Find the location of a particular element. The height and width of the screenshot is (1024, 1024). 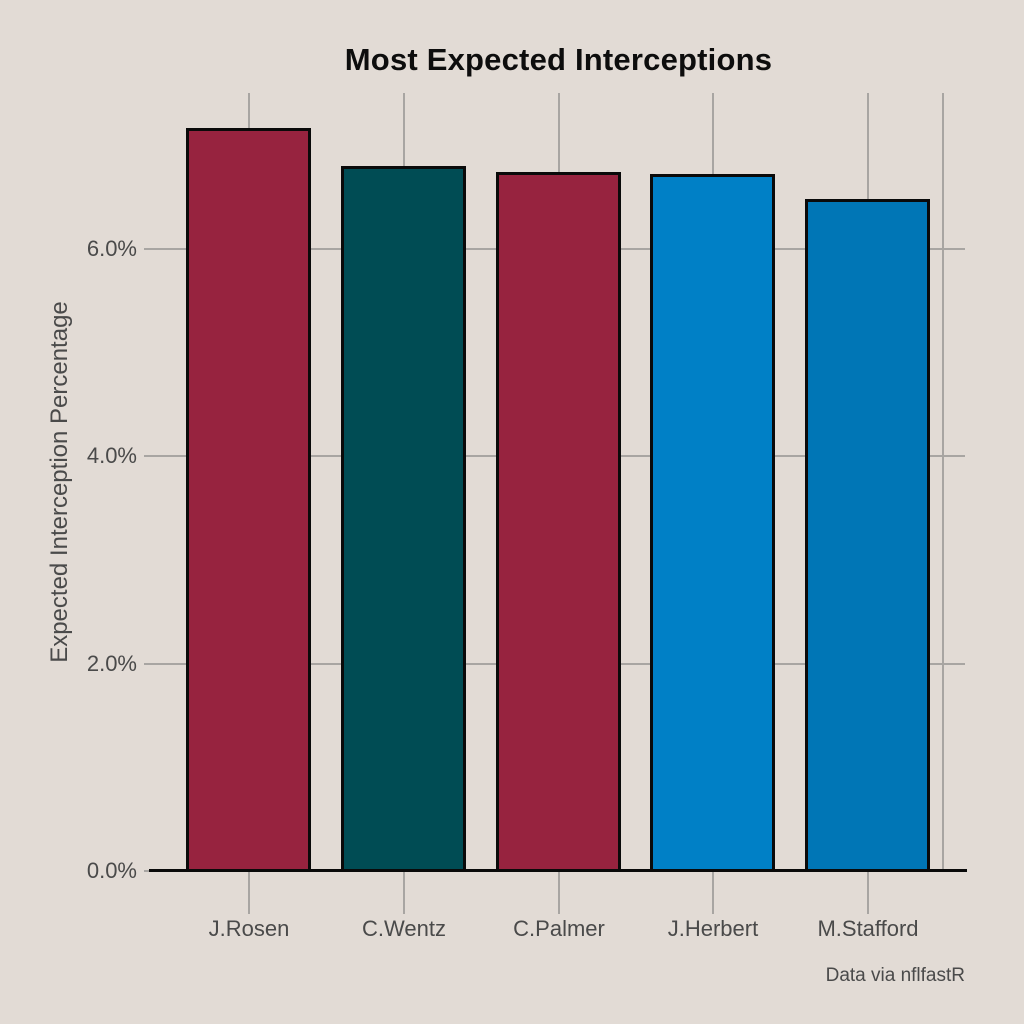

bar-c-wentz is located at coordinates (403, 518).